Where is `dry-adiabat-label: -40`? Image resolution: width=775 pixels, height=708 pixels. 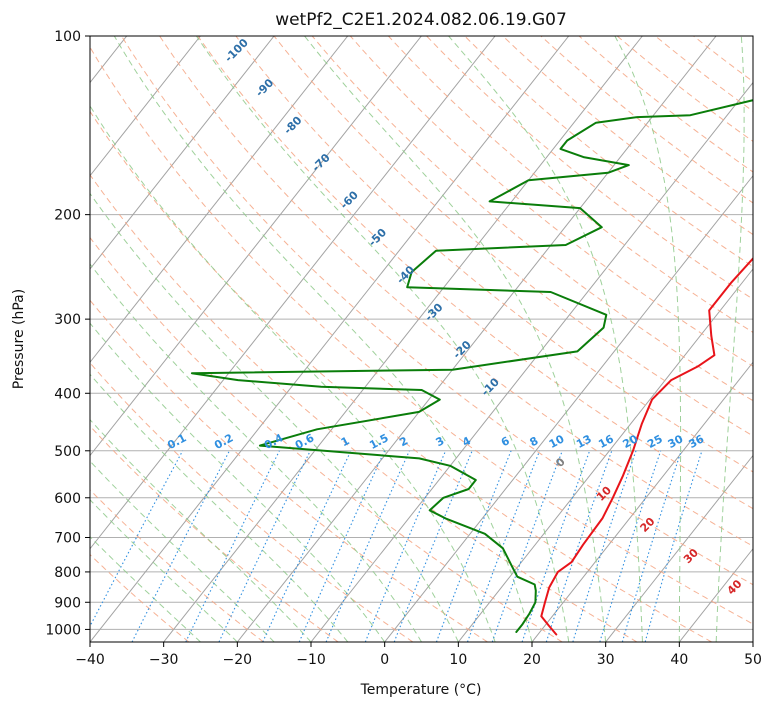 dry-adiabat-label: -40 is located at coordinates (405, 274).